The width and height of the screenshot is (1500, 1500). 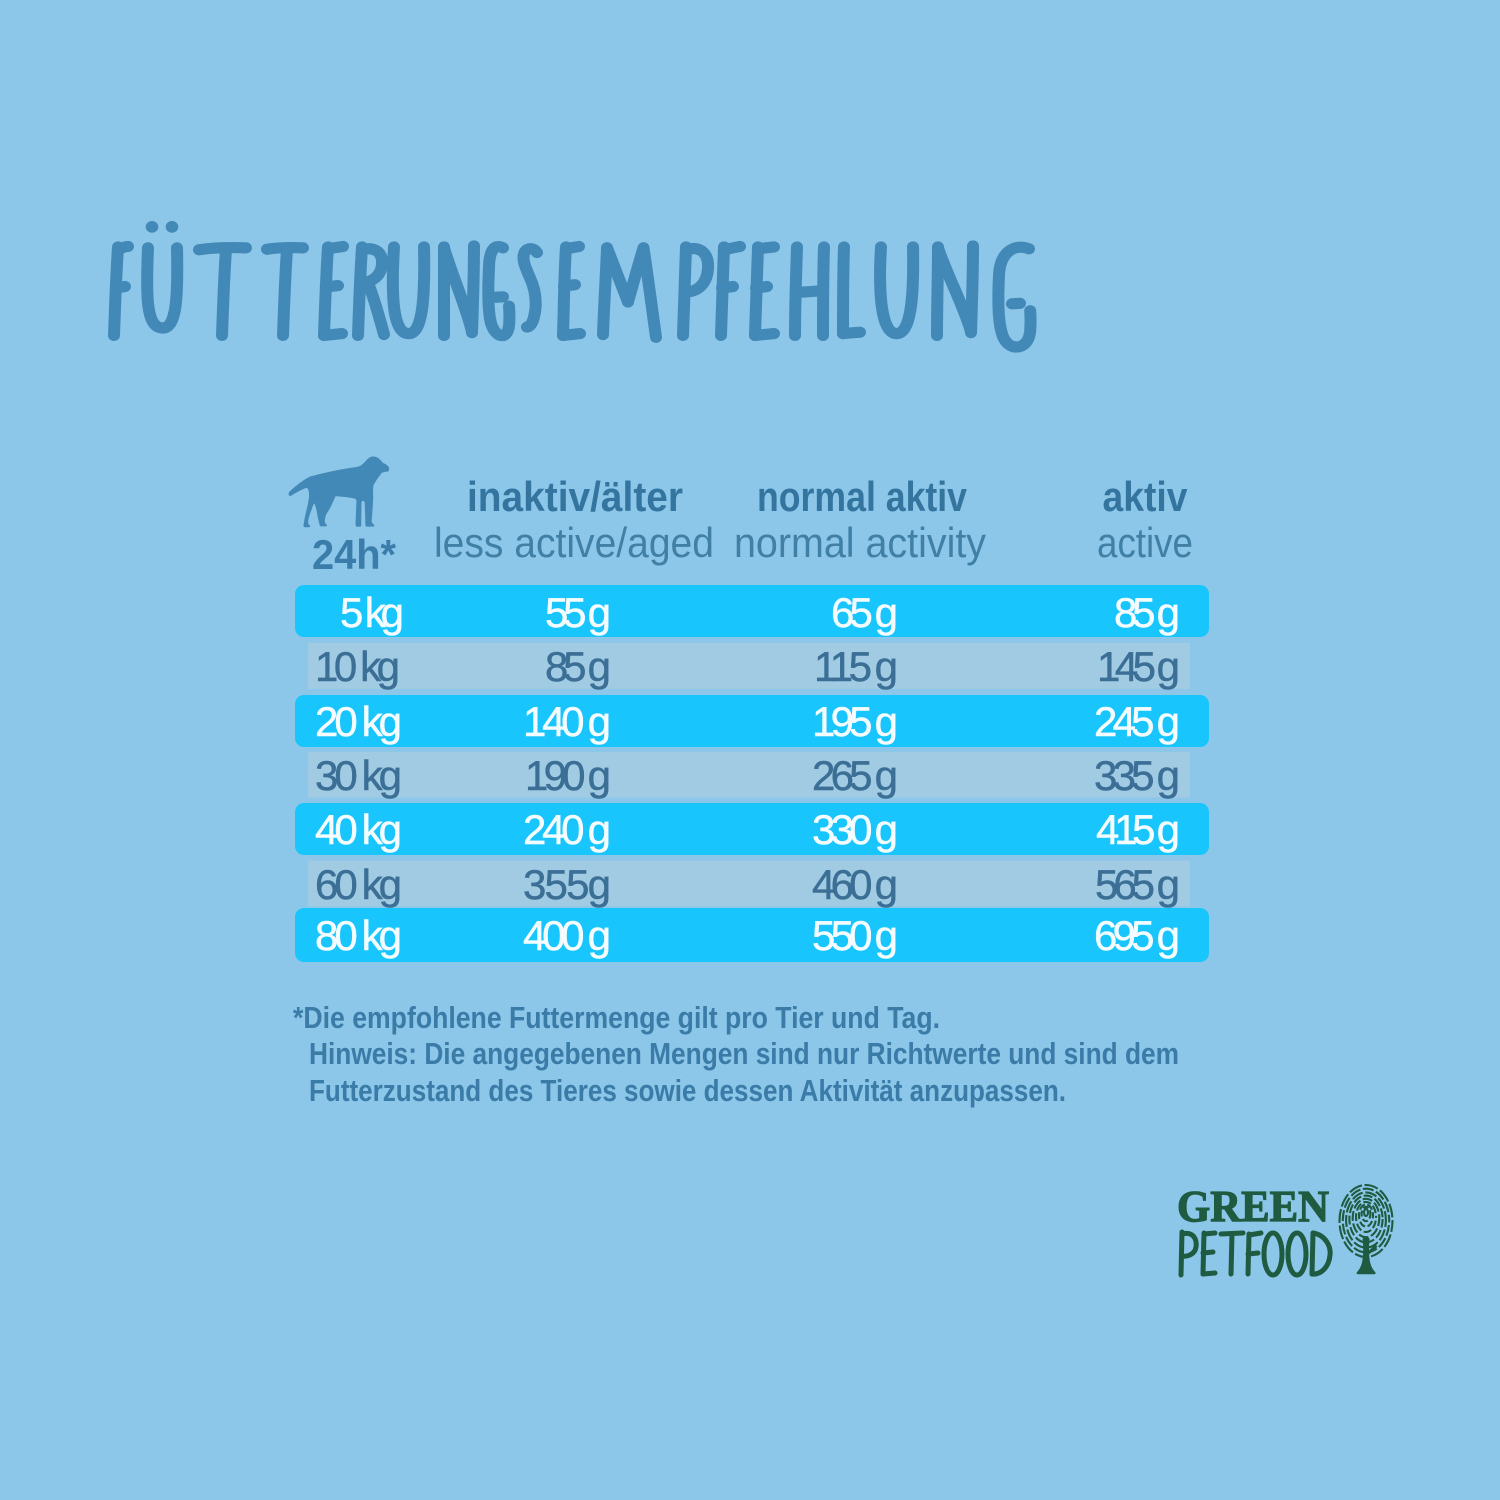 I want to click on svg-text: 140 g, so click(x=567, y=721).